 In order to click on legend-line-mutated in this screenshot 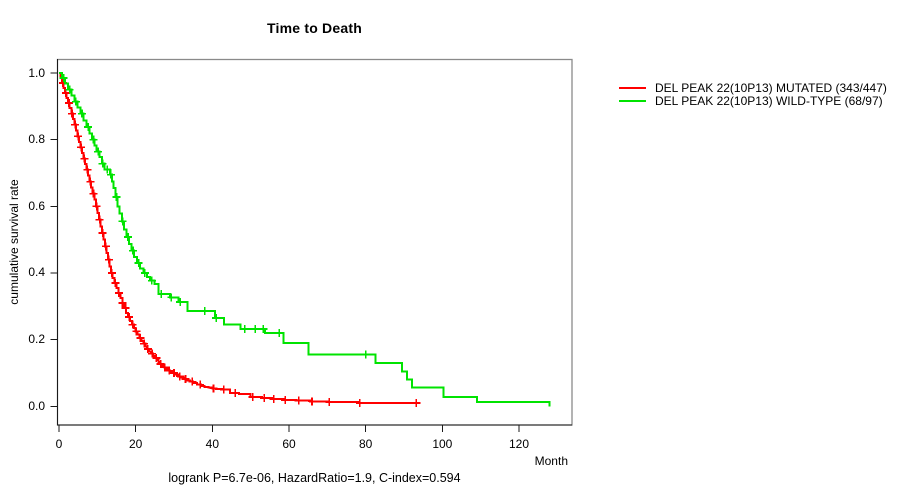, I will do `click(632, 87)`.